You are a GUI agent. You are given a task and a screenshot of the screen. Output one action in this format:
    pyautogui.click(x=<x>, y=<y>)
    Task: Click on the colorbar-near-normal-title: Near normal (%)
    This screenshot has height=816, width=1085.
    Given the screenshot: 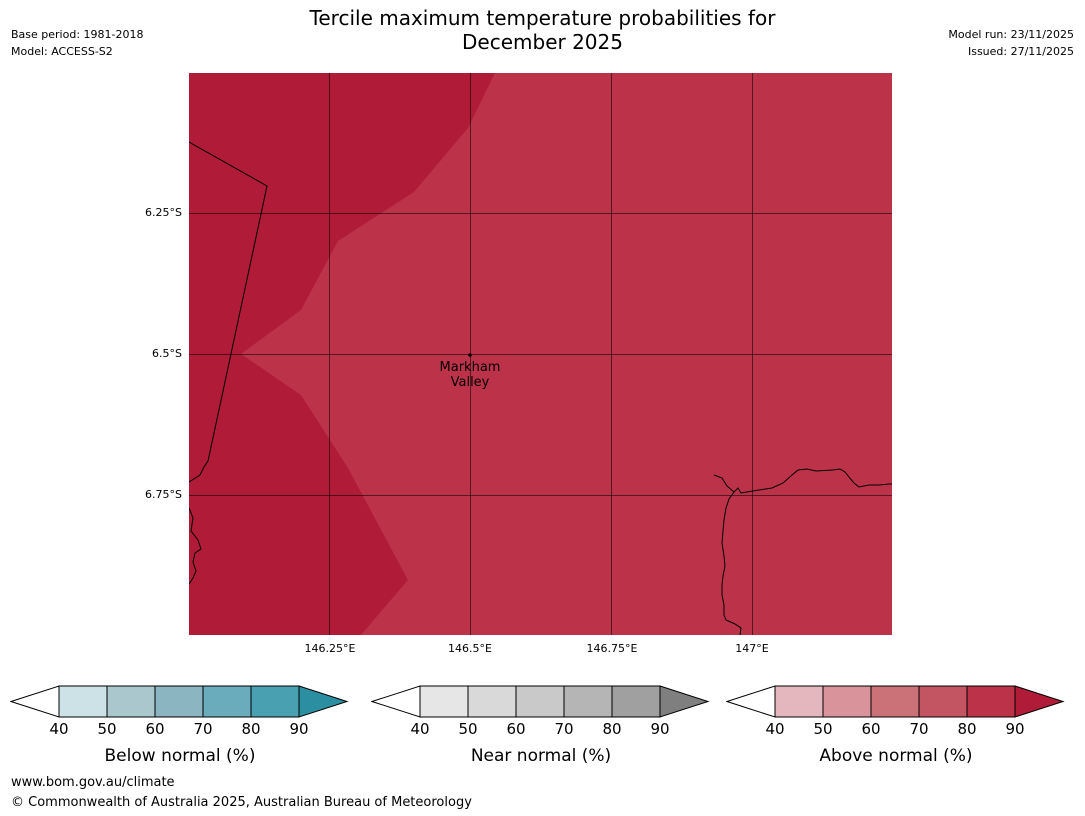 What is the action you would take?
    pyautogui.click(x=541, y=756)
    